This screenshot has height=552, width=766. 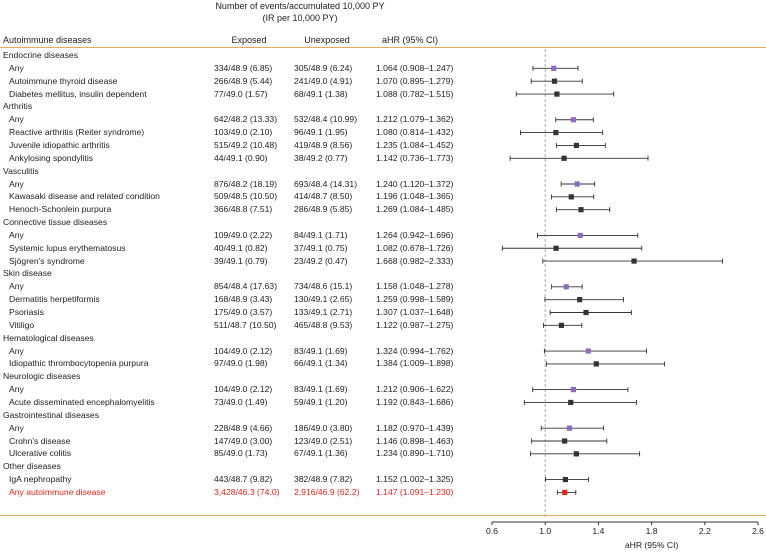 What do you see at coordinates (241, 260) in the screenshot?
I see `exposed-value: 39/49.1 (0.79)` at bounding box center [241, 260].